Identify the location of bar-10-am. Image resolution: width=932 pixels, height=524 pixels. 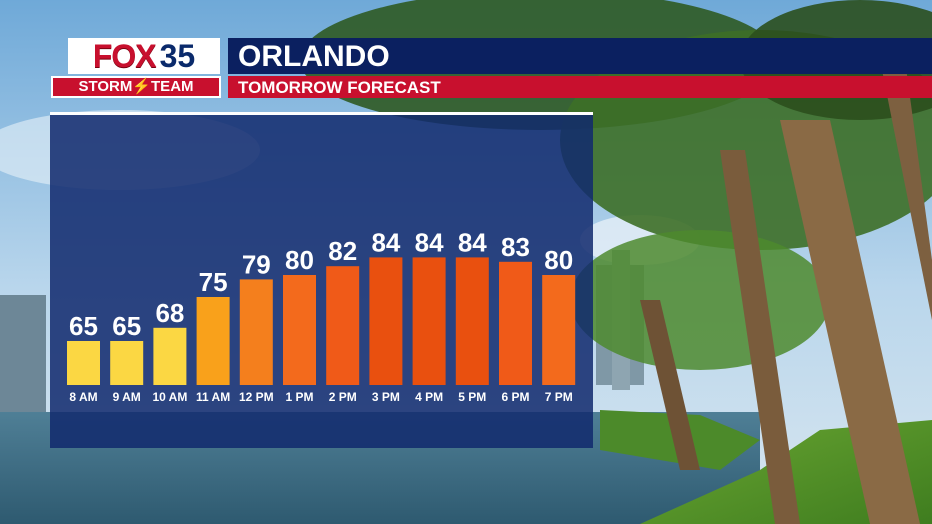
(170, 356).